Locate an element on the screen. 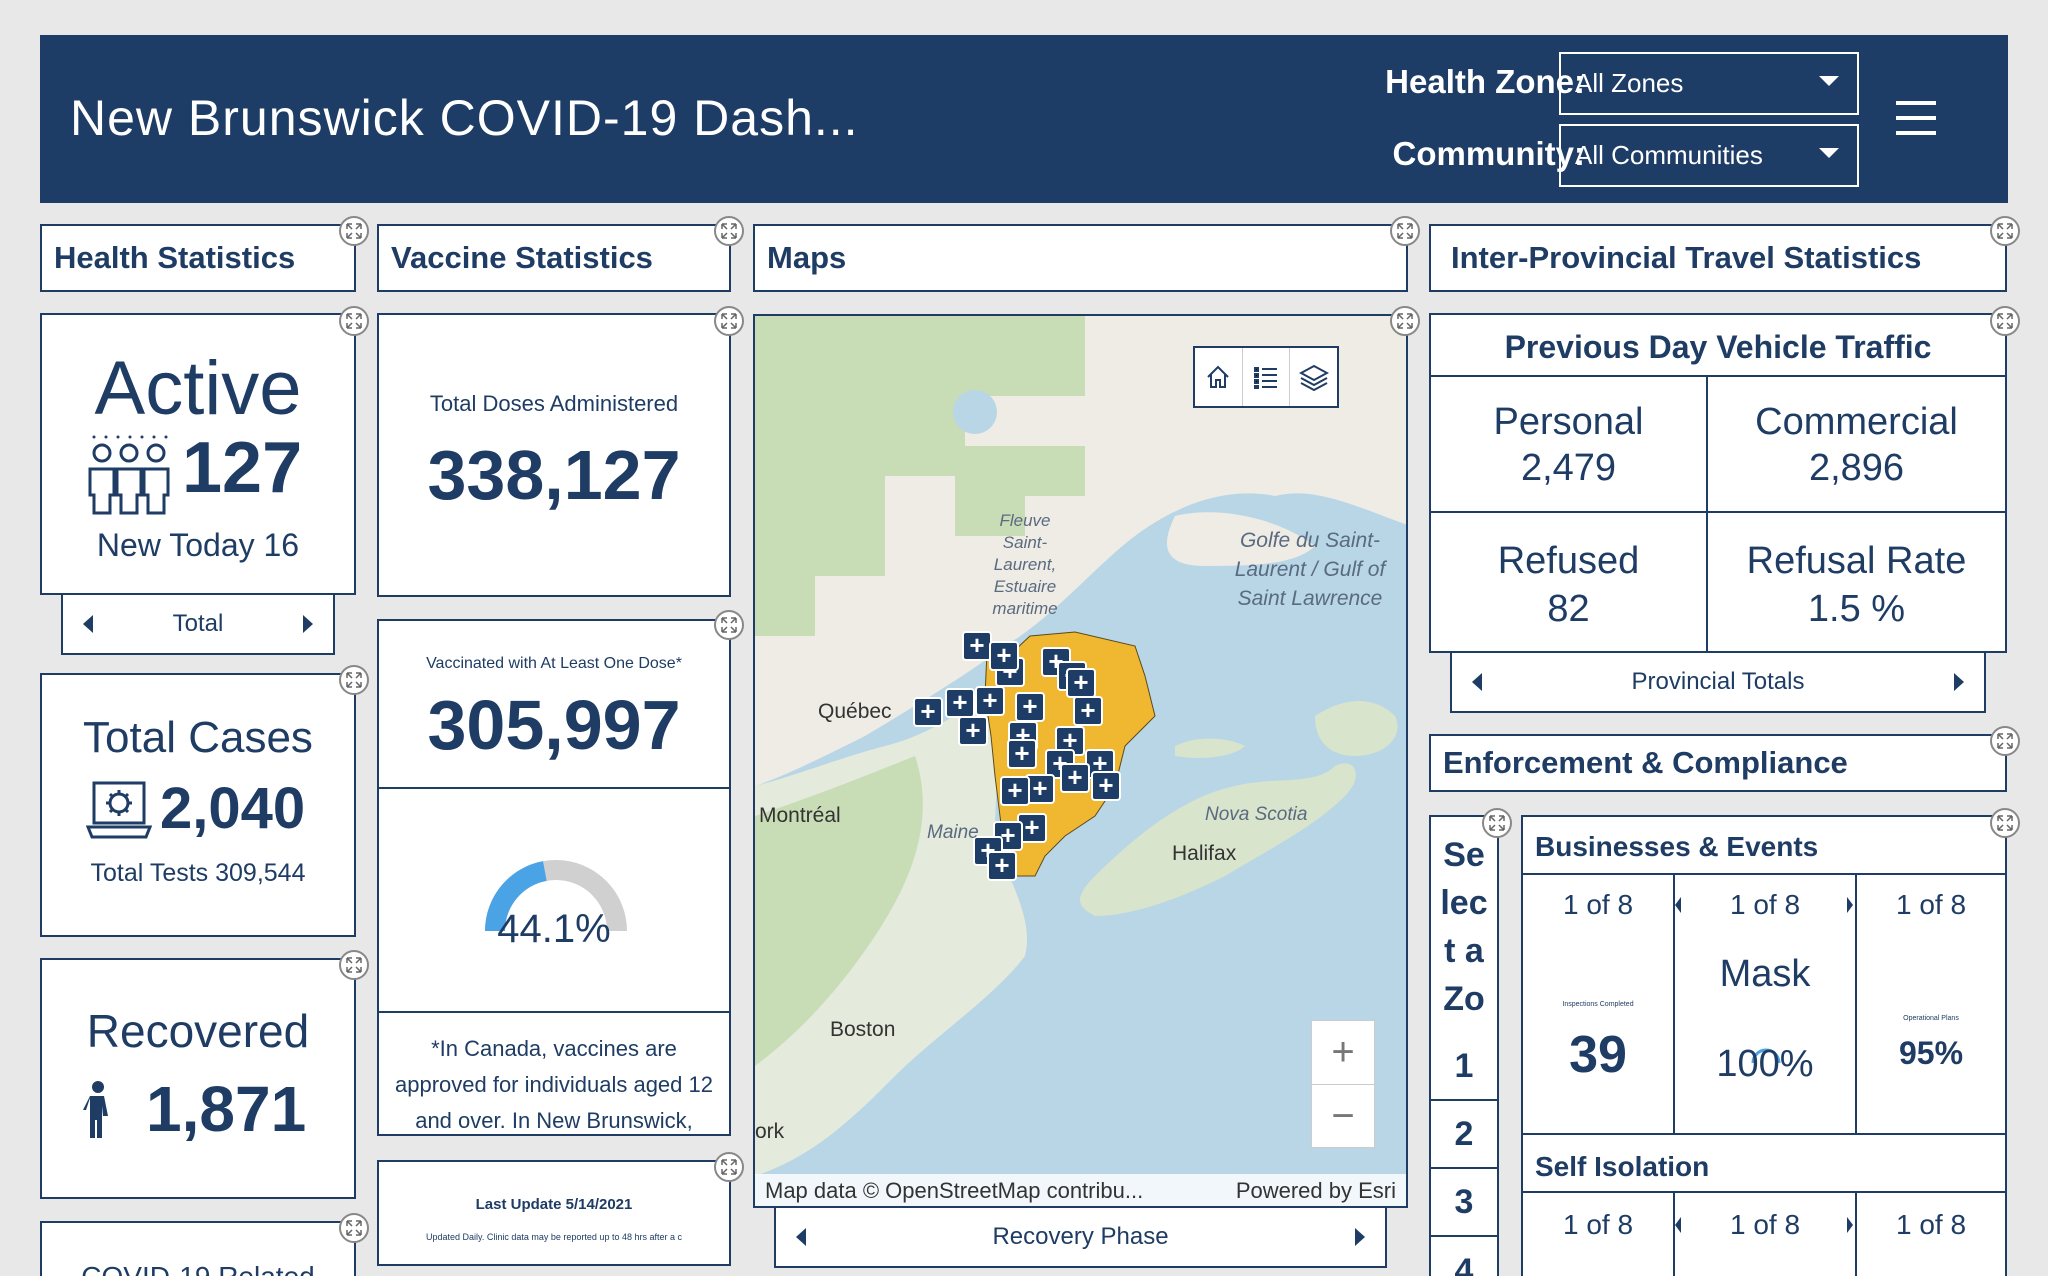 This screenshot has height=1276, width=2048. loading-spinner-icon is located at coordinates (1766, 1056).